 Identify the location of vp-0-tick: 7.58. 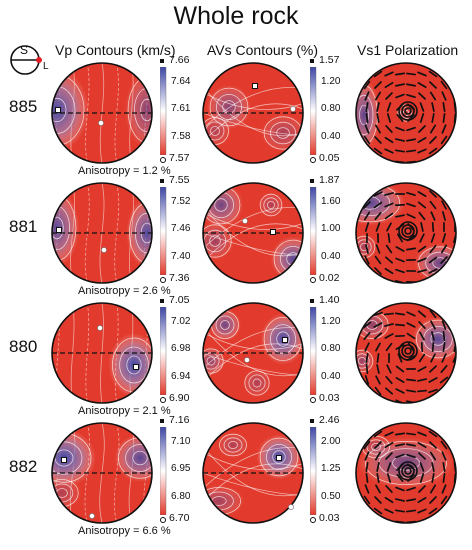
(181, 136).